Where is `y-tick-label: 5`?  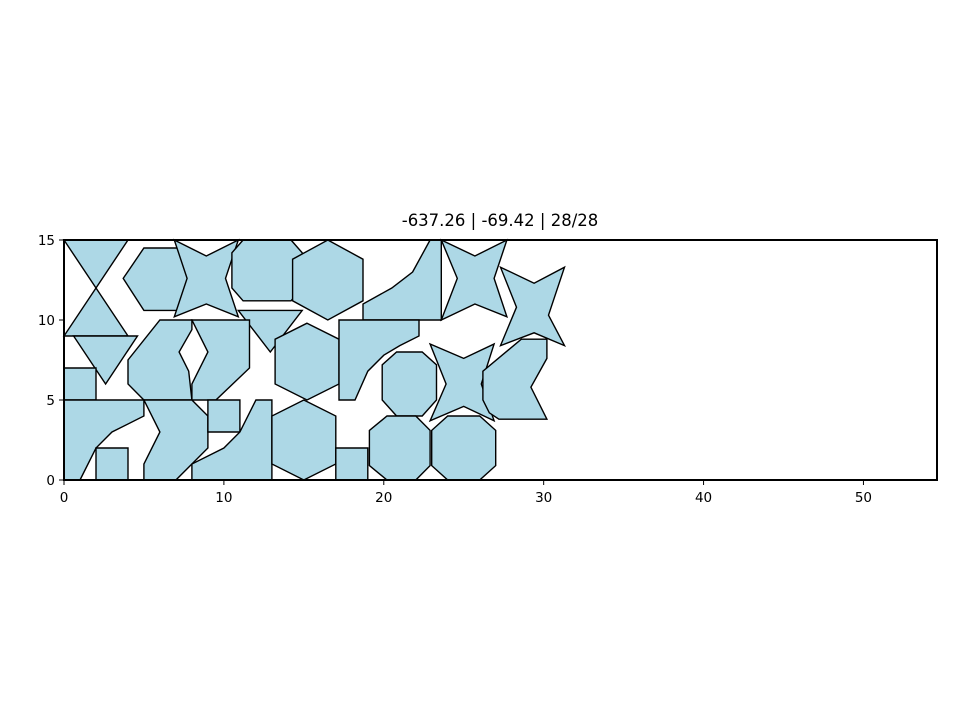
y-tick-label: 5 is located at coordinates (50, 401).